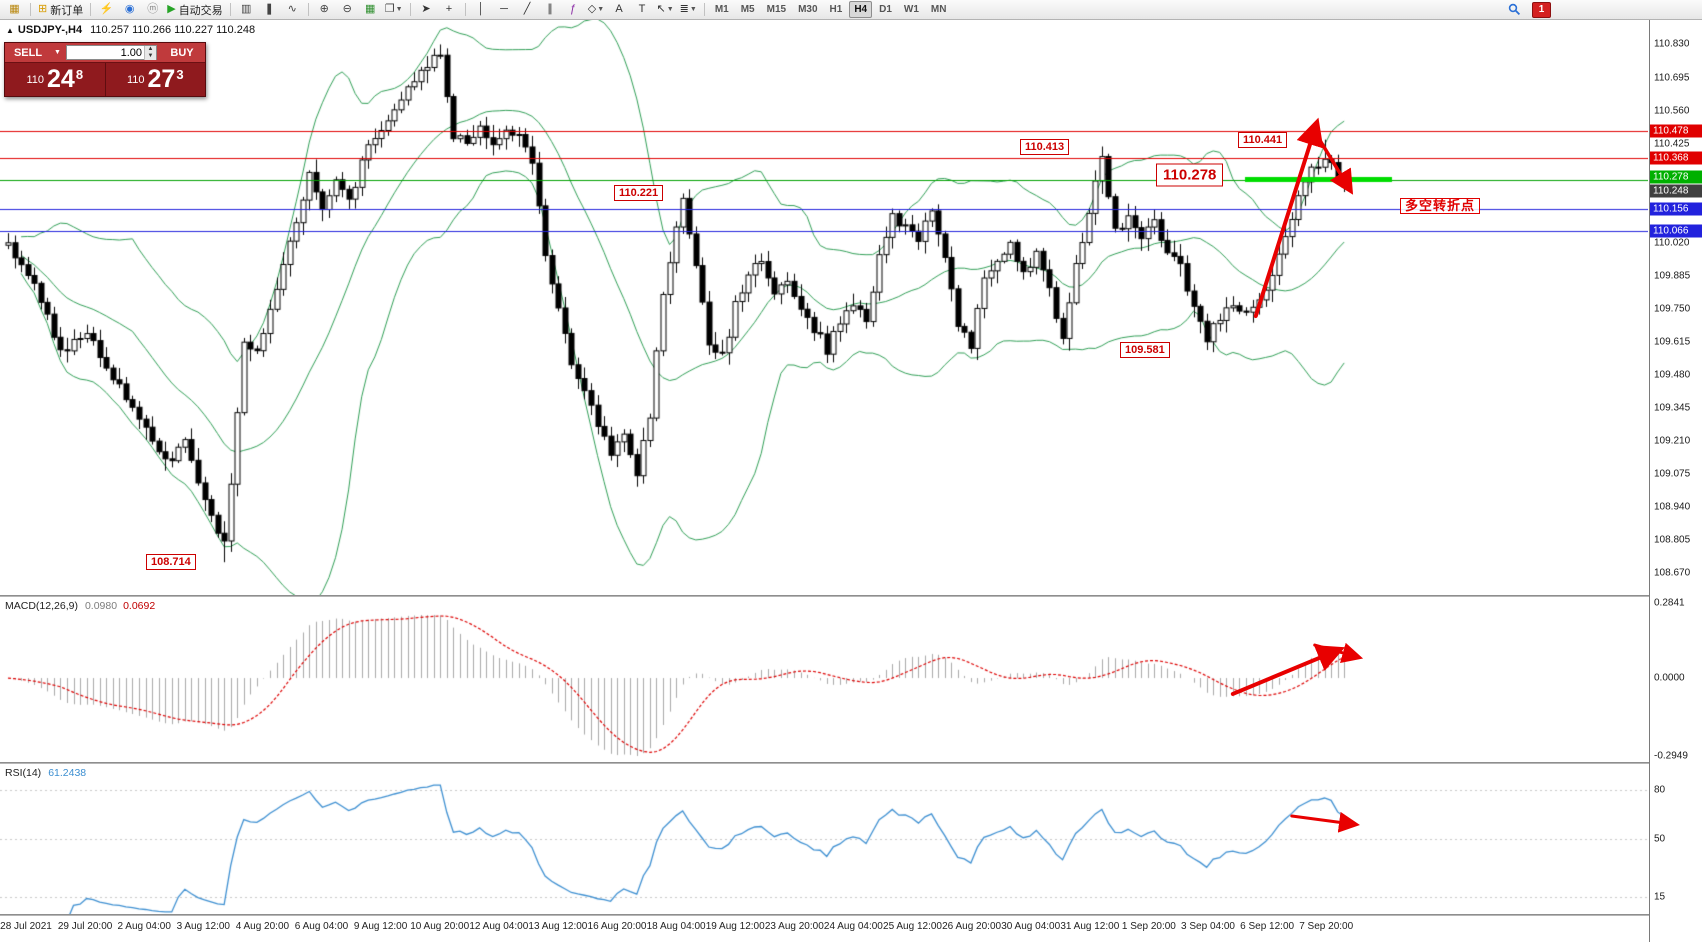 Image resolution: width=1702 pixels, height=942 pixels. Describe the element at coordinates (426, 9) in the screenshot. I see `cursor-icon: ➤` at that location.